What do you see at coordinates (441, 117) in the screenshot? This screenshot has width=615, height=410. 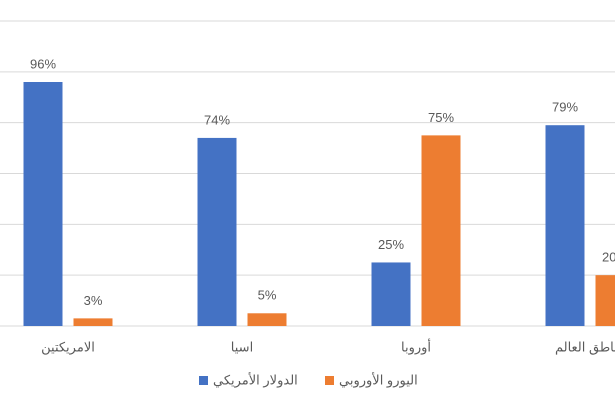 I see `value-label: 75%` at bounding box center [441, 117].